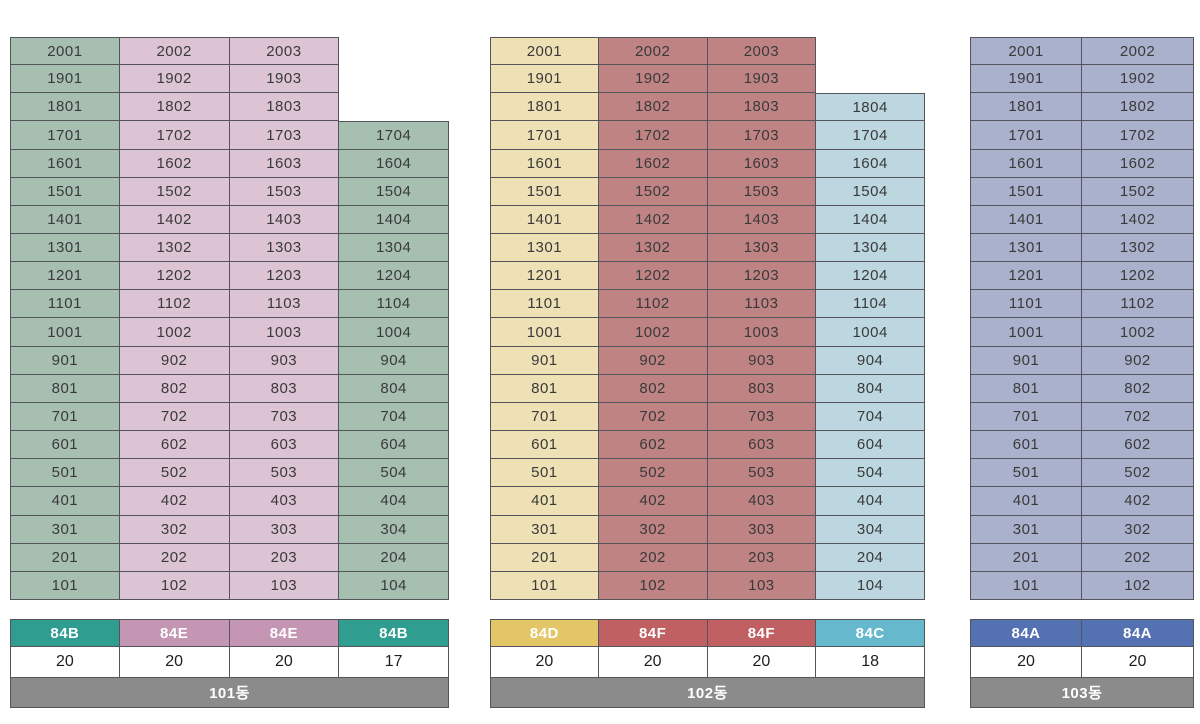 This screenshot has width=1200, height=724. What do you see at coordinates (393, 360) in the screenshot?
I see `unit-cell: 904` at bounding box center [393, 360].